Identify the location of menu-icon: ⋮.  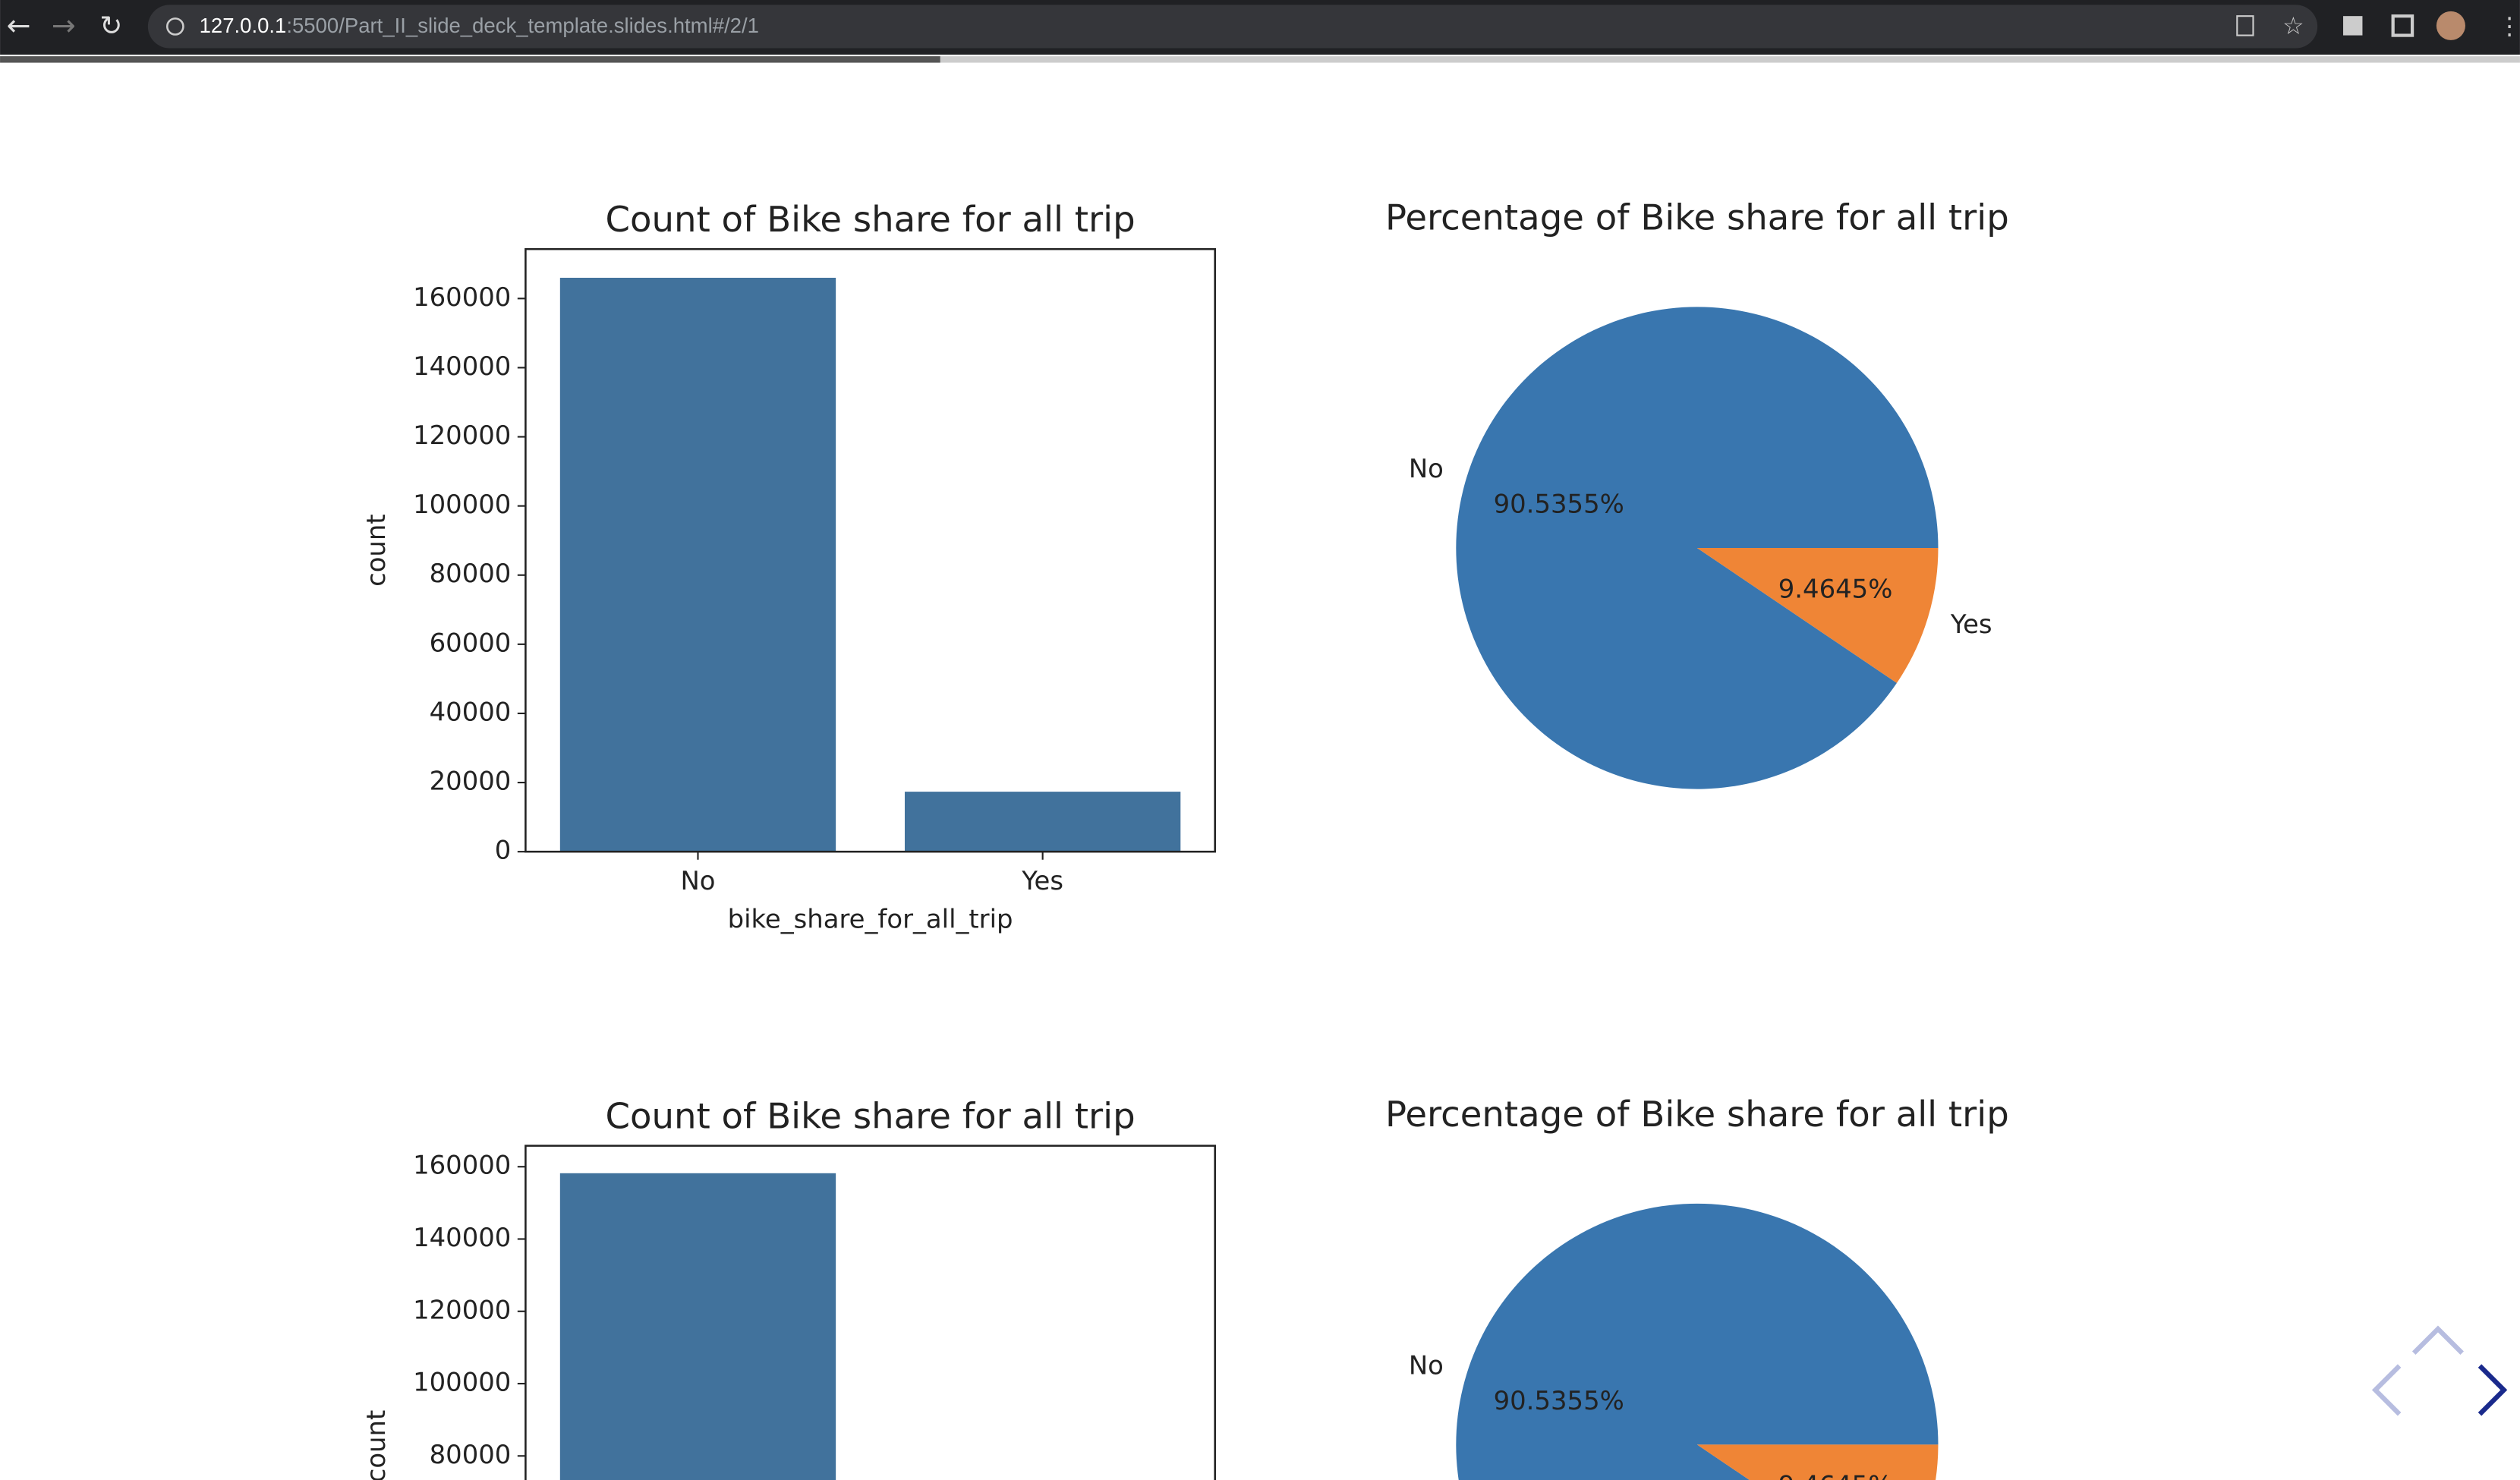
(2508, 26).